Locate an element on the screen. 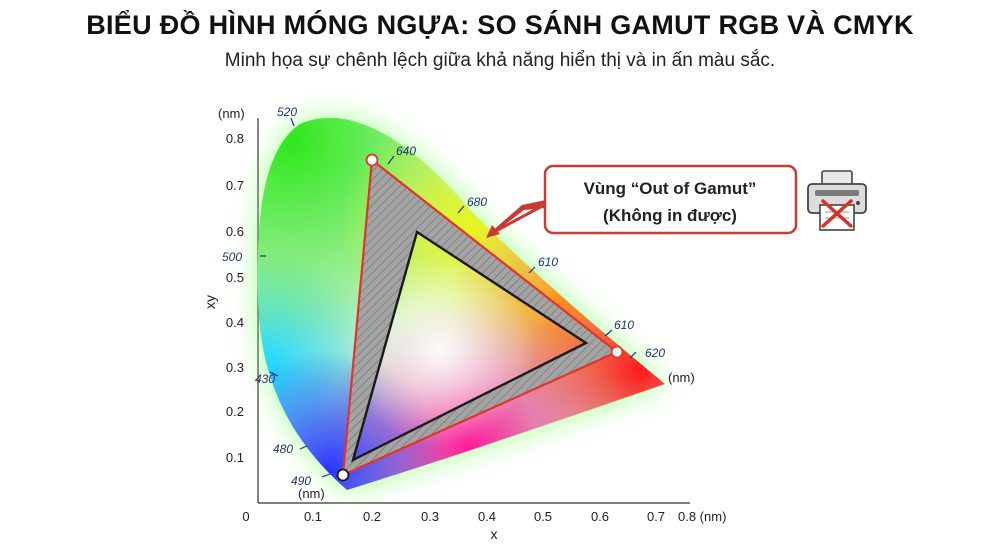  wavelength-label-610-lower: 610 is located at coordinates (624, 325).